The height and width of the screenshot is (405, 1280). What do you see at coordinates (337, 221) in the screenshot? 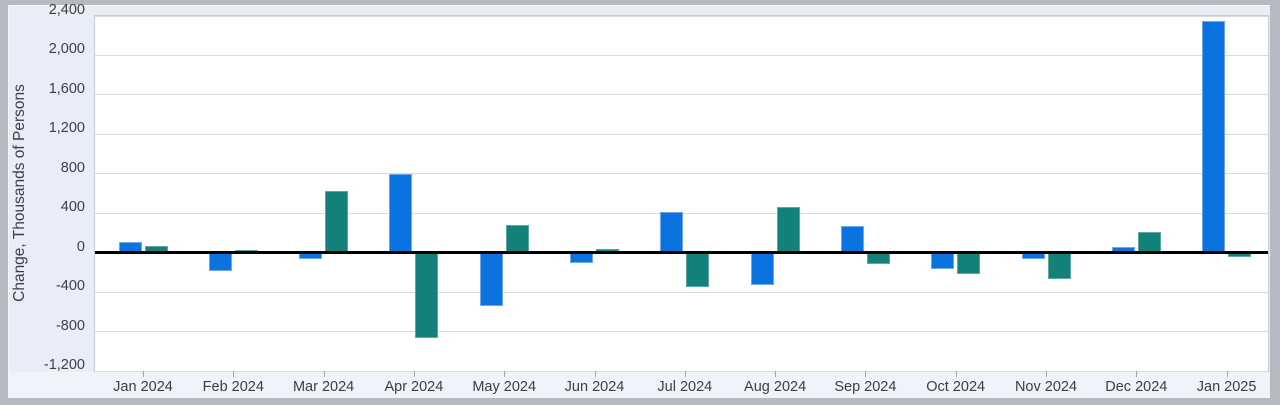
I see `bar-teal-series-mar-2024` at bounding box center [337, 221].